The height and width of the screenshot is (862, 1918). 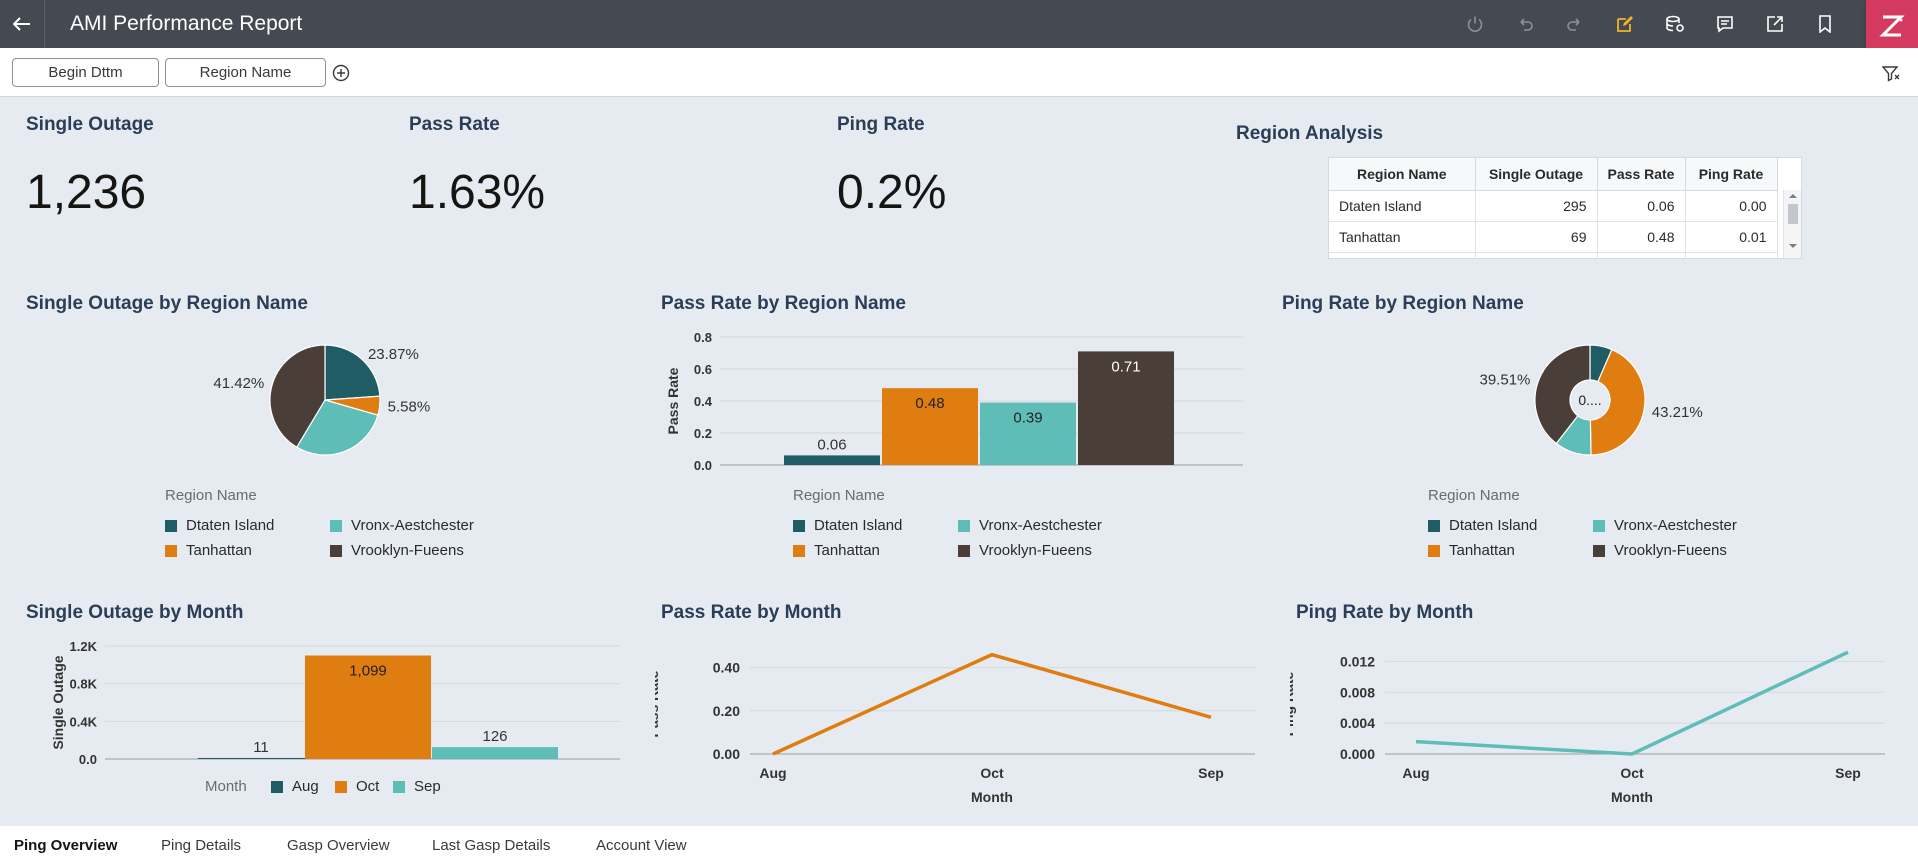 I want to click on redo-button, so click(x=1575, y=24).